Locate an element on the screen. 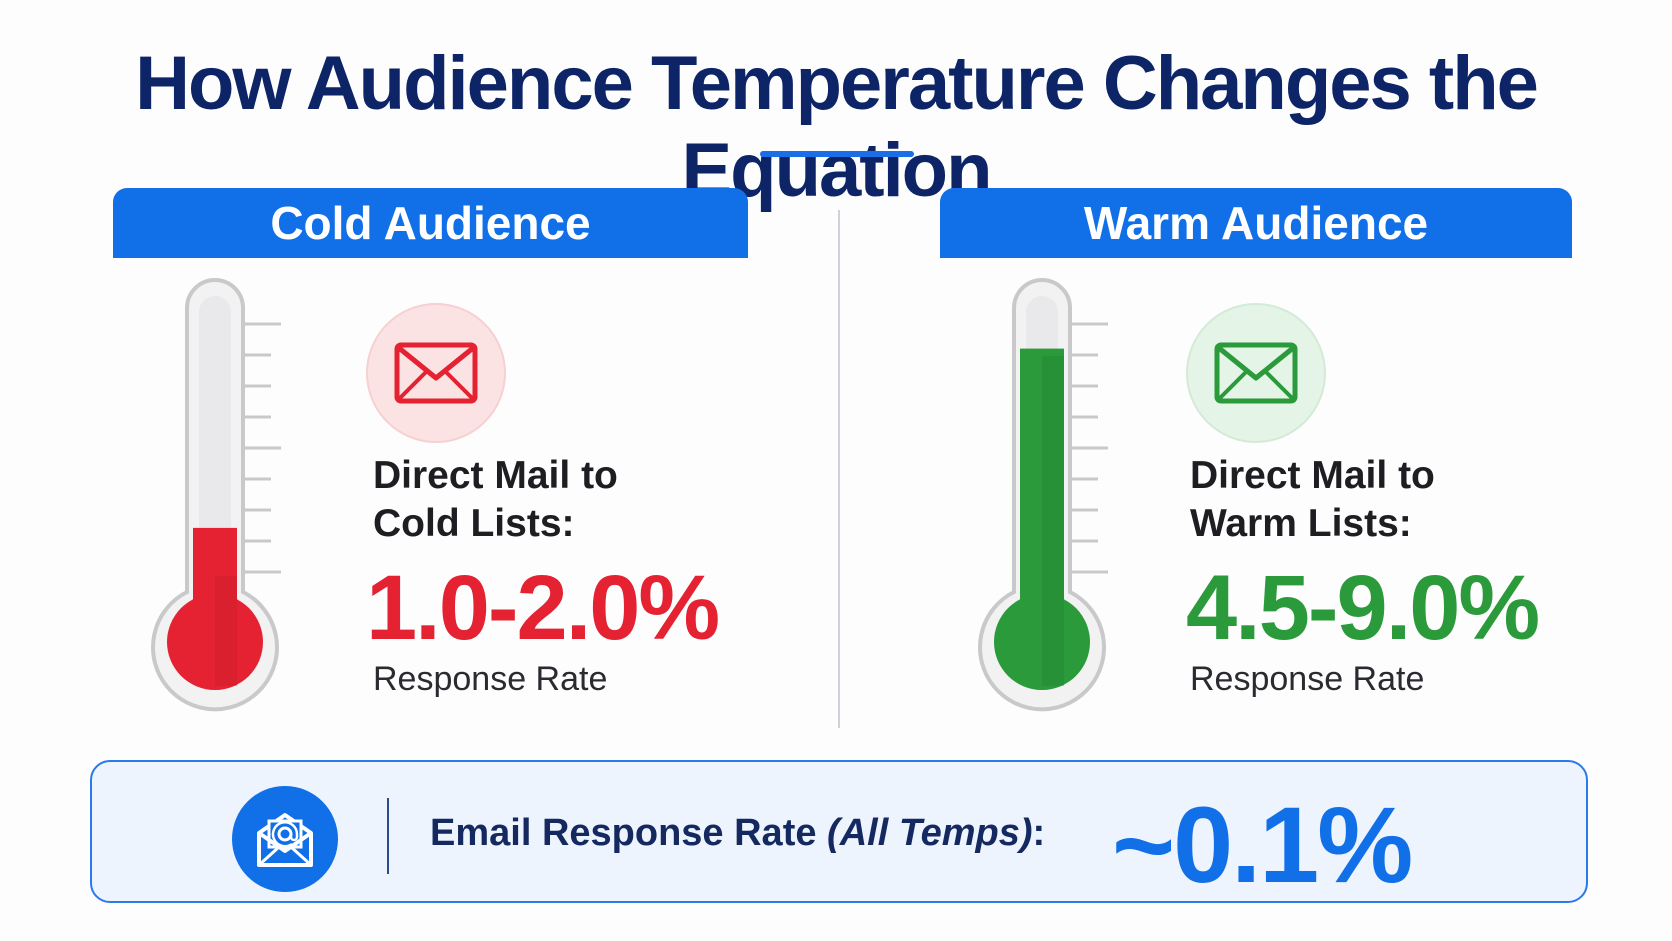  warm-envelope-badge is located at coordinates (1256, 373).